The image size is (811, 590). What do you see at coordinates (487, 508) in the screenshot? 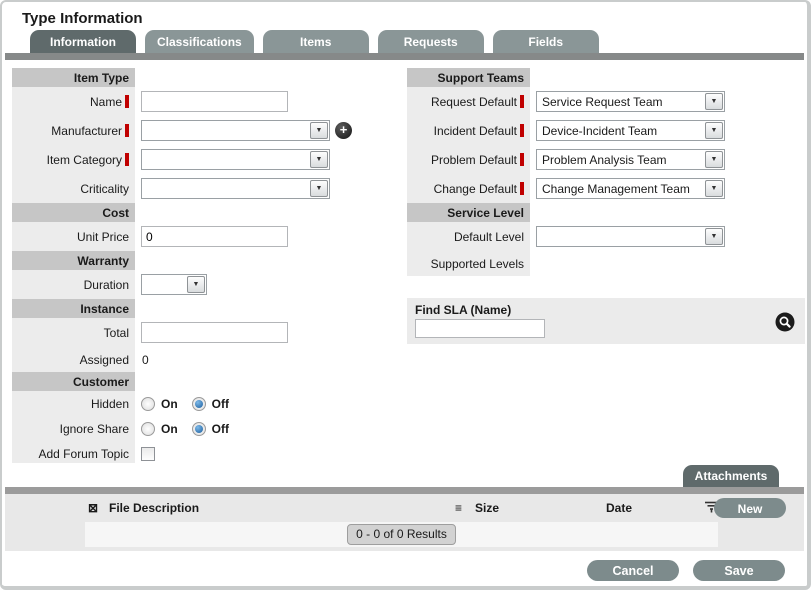
I see `size-header: Size` at bounding box center [487, 508].